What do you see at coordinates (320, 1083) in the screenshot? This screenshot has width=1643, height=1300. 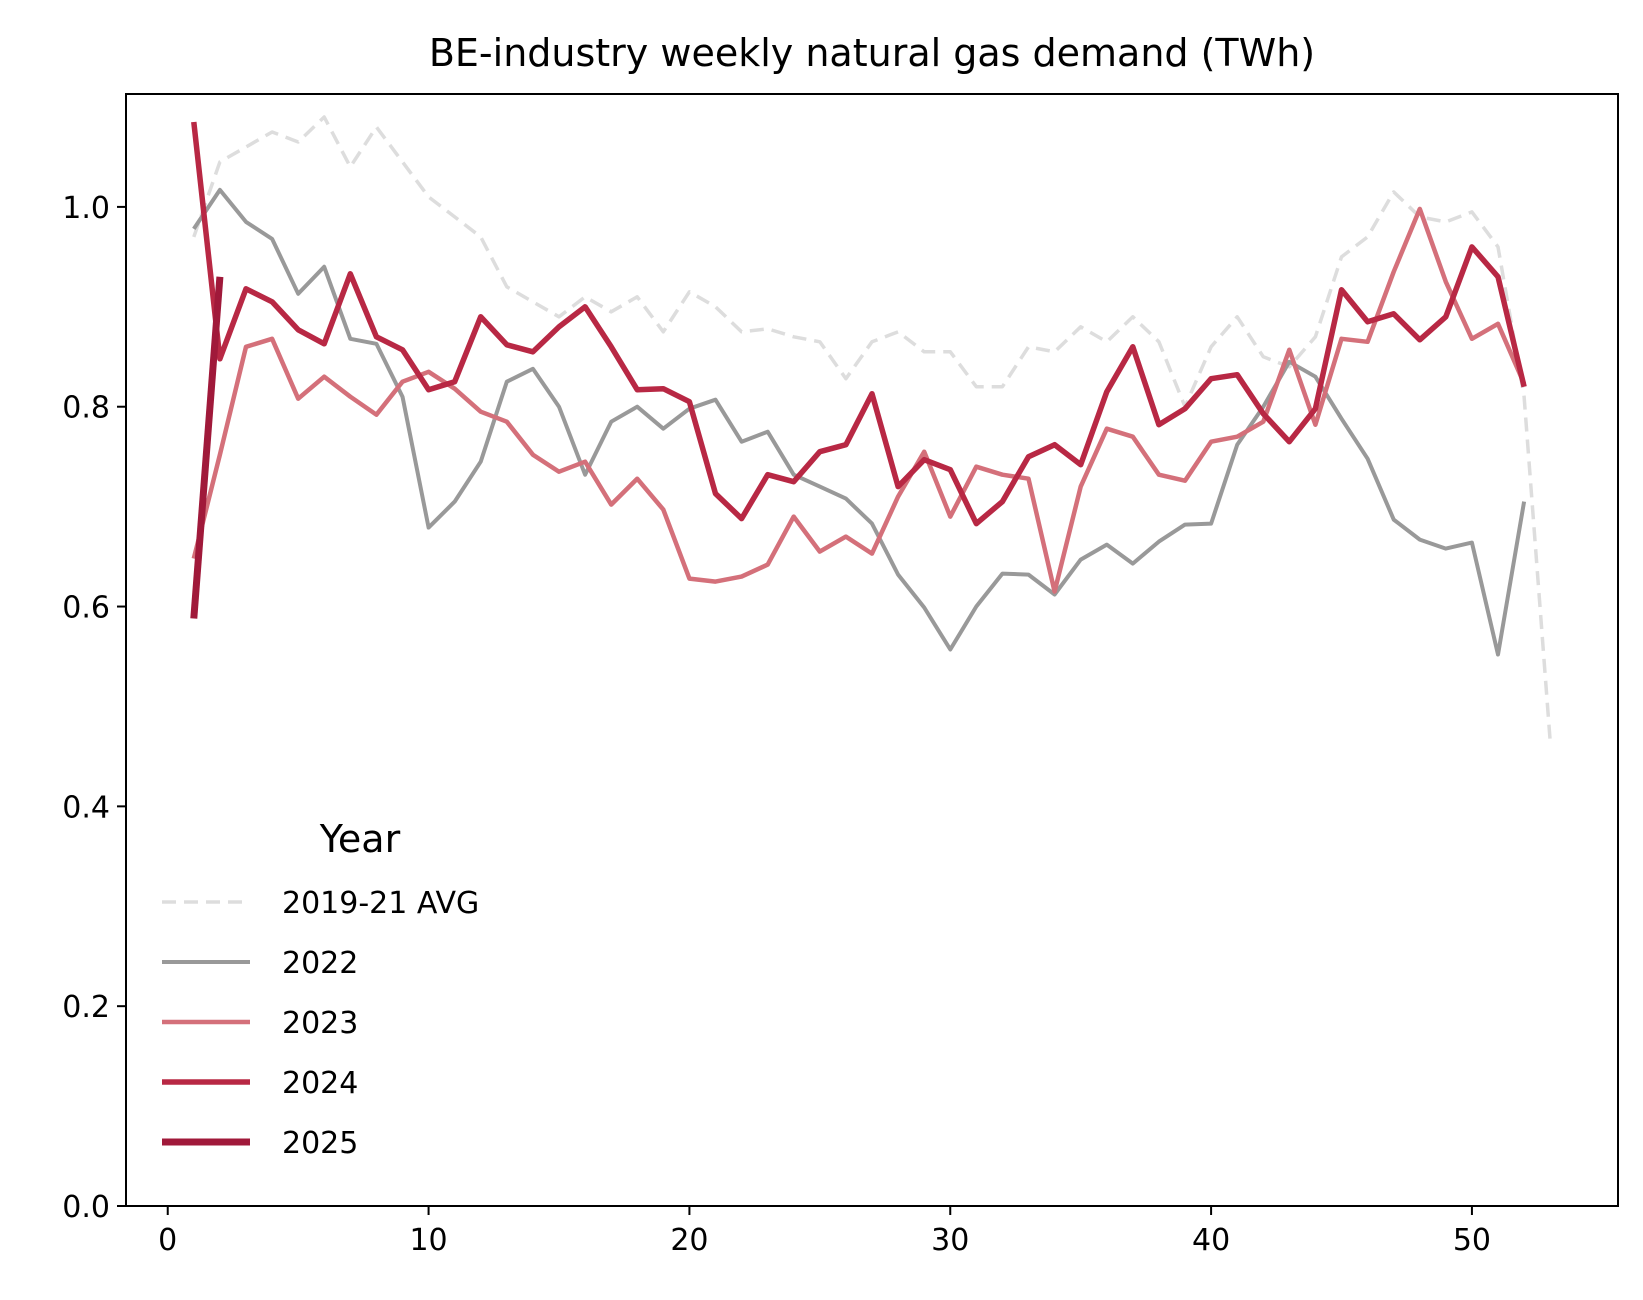 I see `legend-label-2024: 2024` at bounding box center [320, 1083].